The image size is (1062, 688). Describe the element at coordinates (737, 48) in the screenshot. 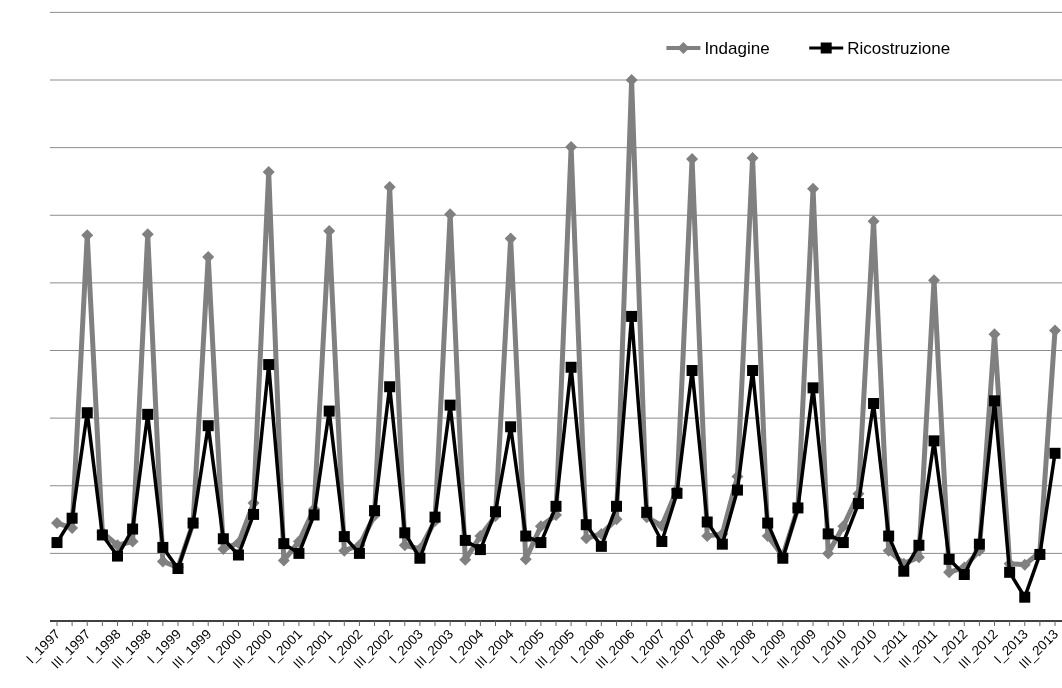

I see `legend-label: Indagine` at that location.